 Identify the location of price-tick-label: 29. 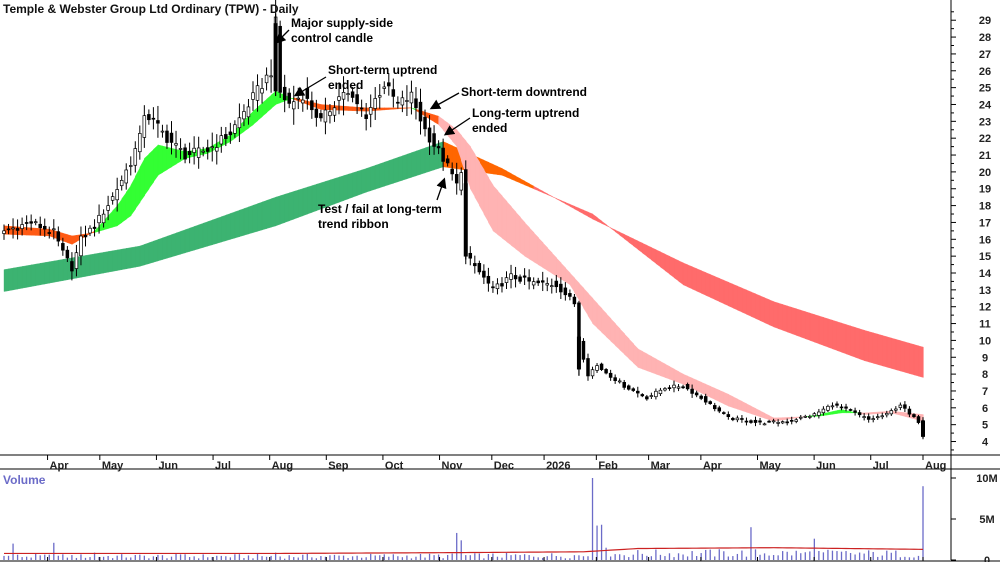
(985, 21).